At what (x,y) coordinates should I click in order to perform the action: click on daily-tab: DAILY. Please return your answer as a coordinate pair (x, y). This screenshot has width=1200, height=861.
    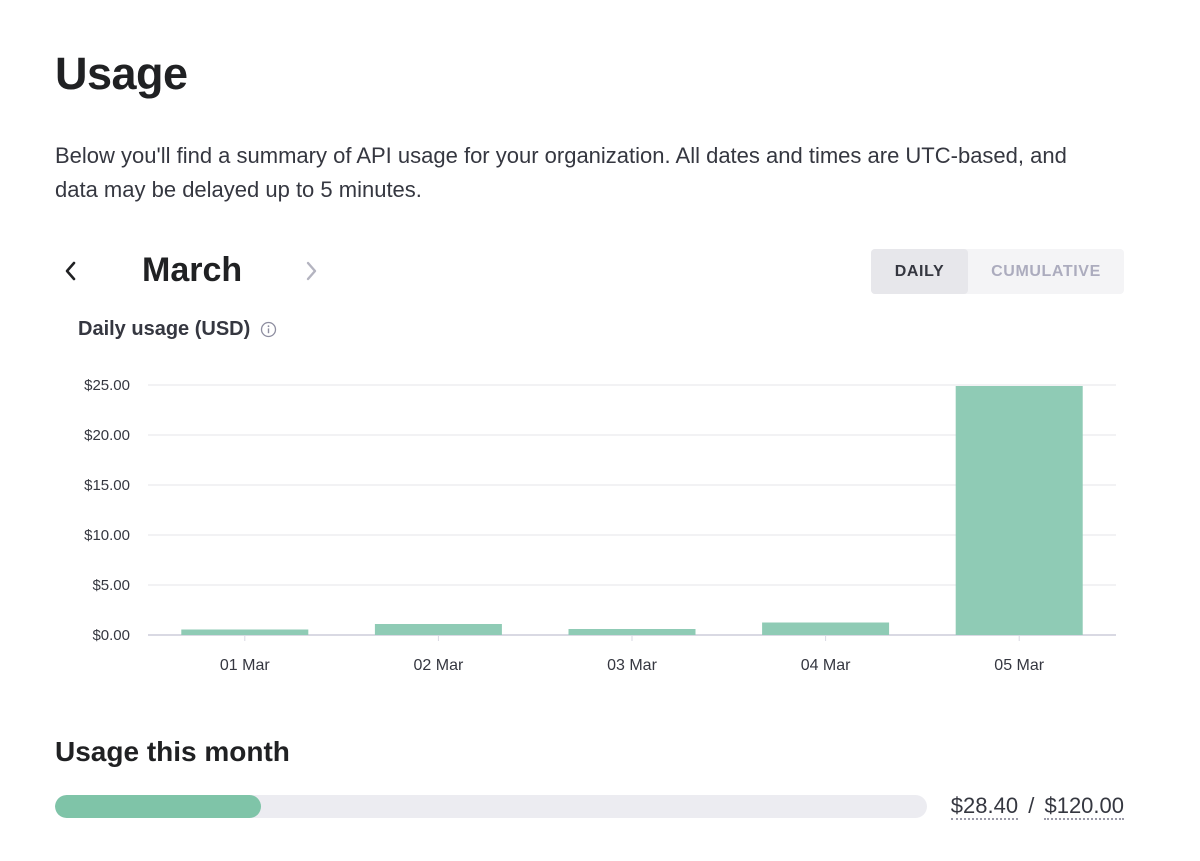
    Looking at the image, I should click on (919, 271).